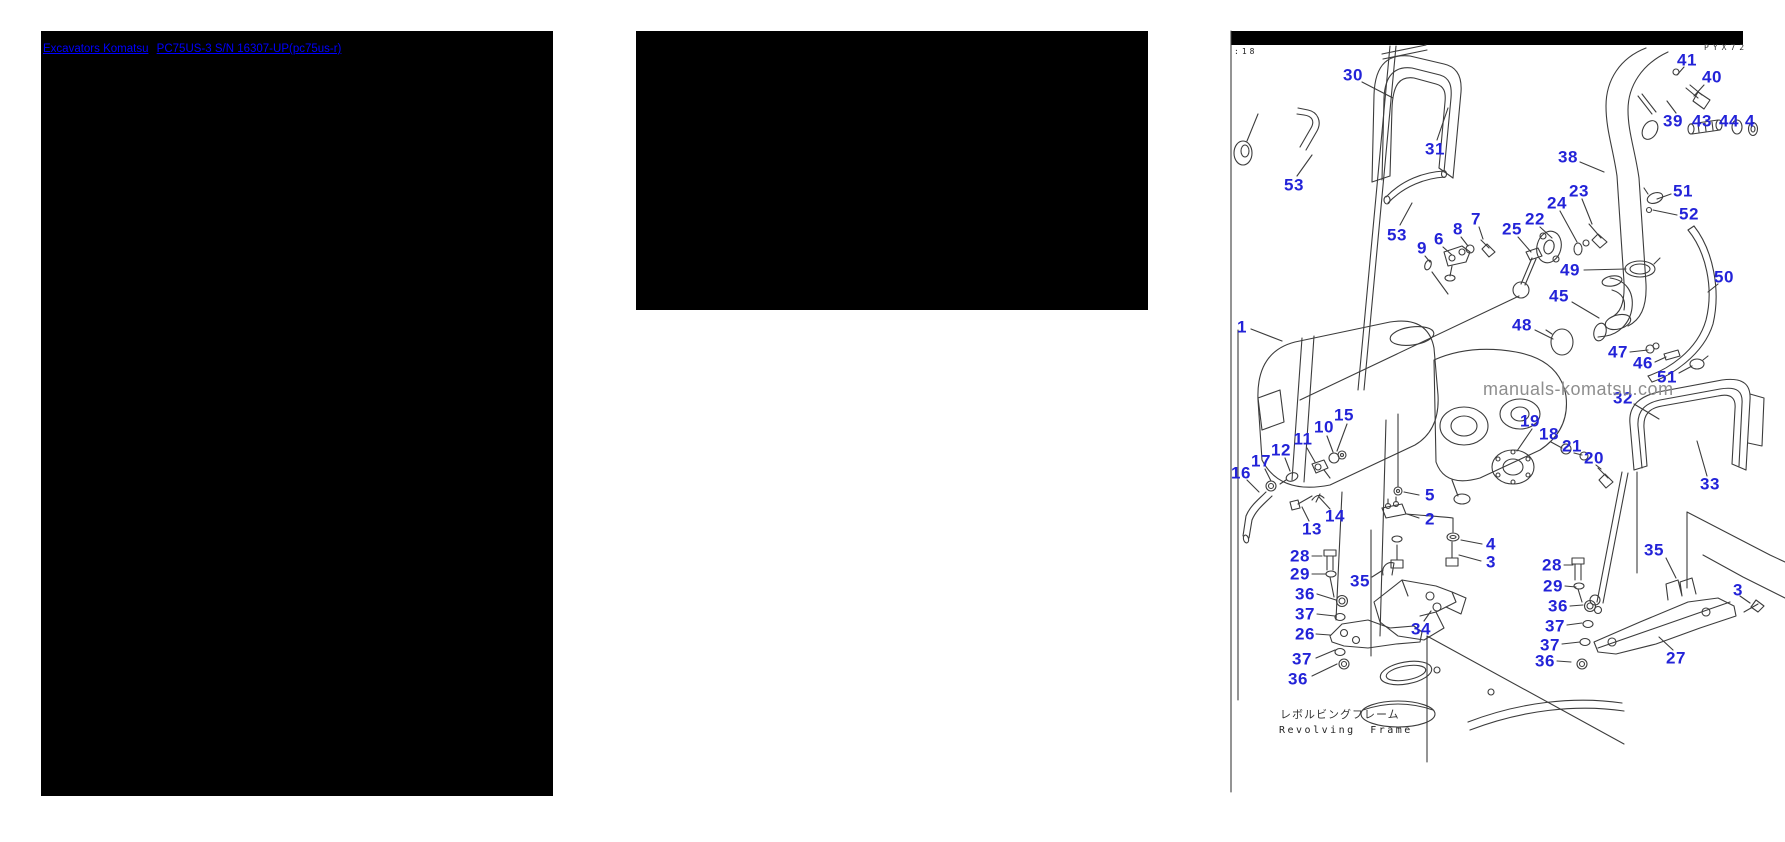 This screenshot has width=1785, height=842. I want to click on mount-2-drawing, so click(1420, 527).